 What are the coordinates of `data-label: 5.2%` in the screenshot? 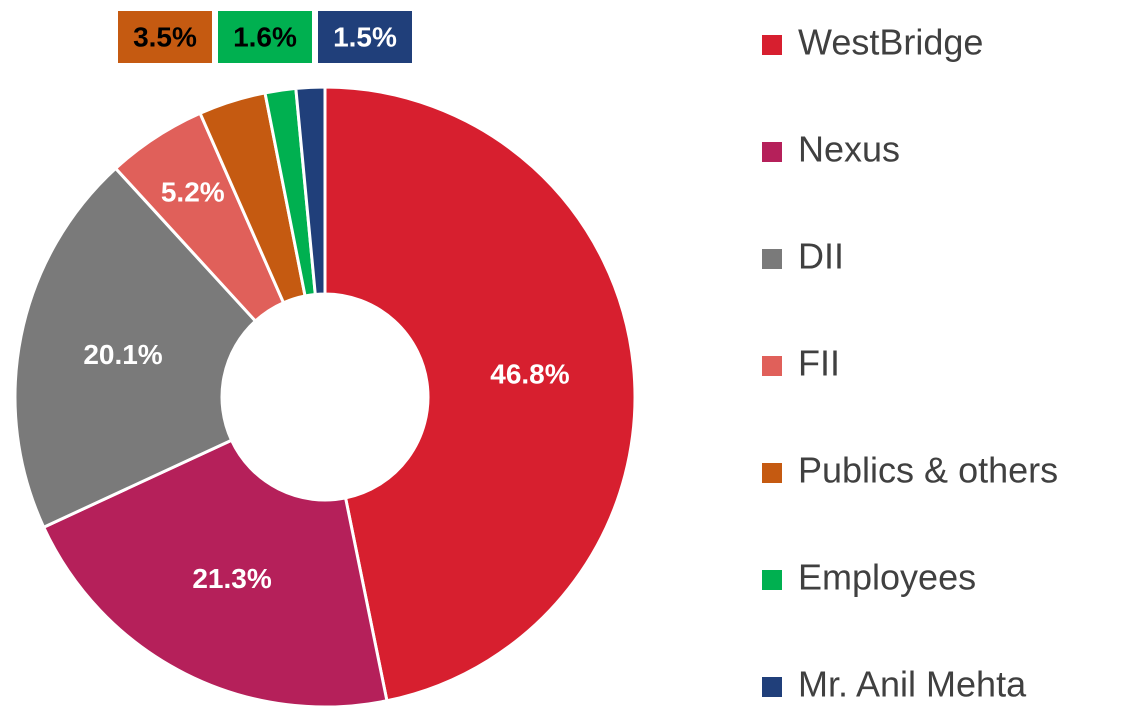 It's located at (193, 192).